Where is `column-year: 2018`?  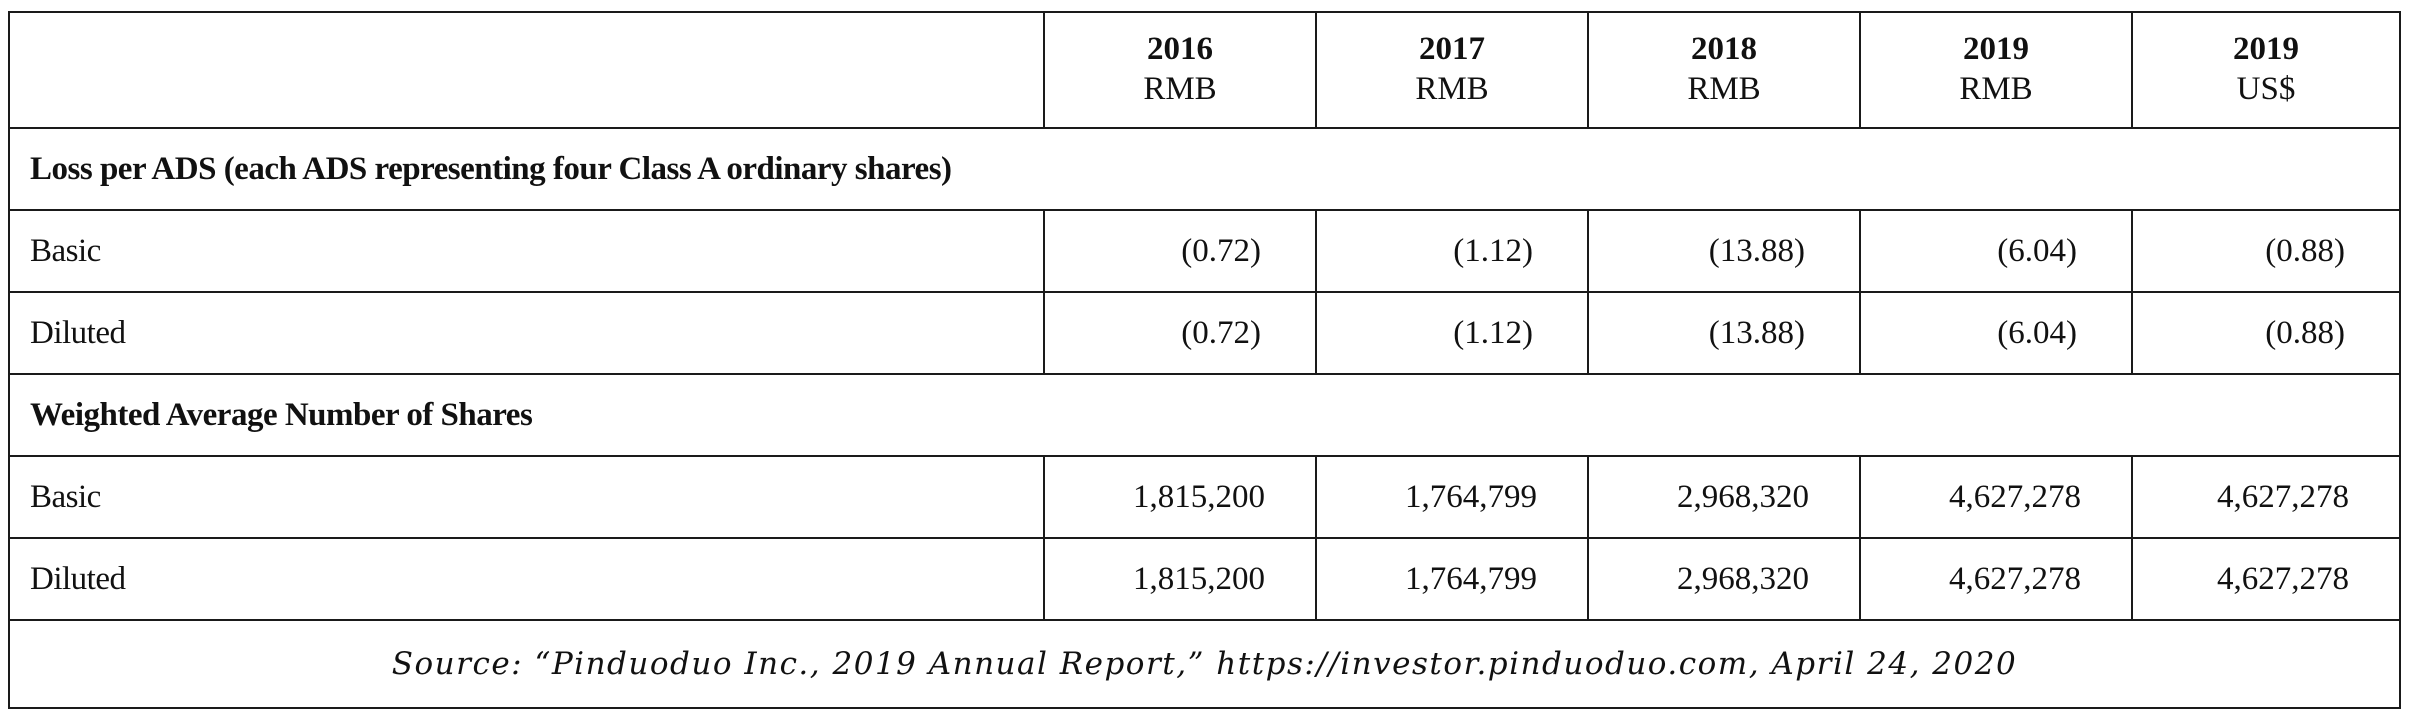 column-year: 2018 is located at coordinates (1724, 49).